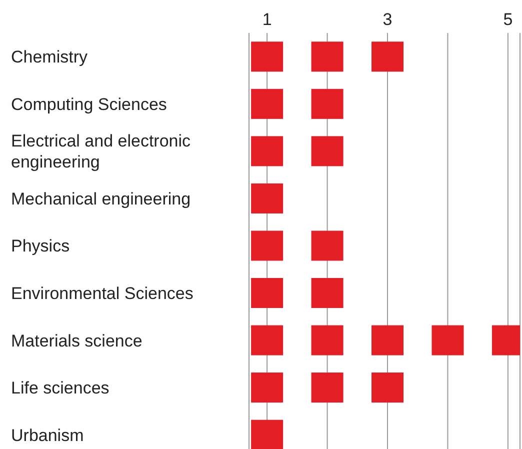  Describe the element at coordinates (102, 293) in the screenshot. I see `y-tick-label: Environmental Sciences` at that location.